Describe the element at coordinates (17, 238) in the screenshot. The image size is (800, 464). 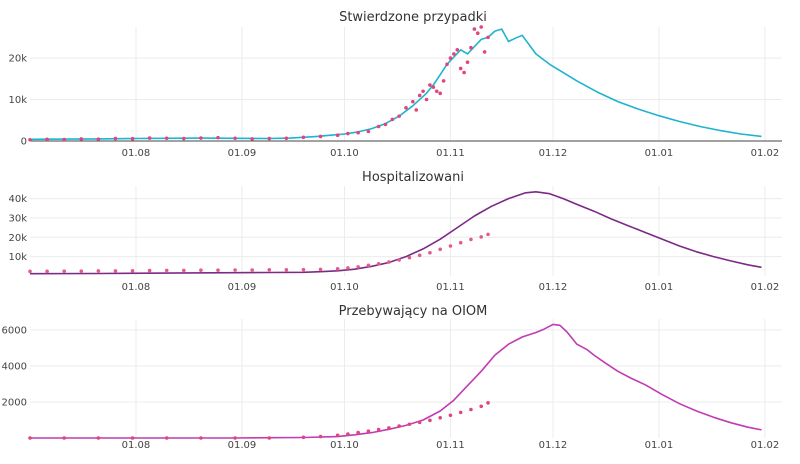
I see `y-tick-label: 20k` at that location.